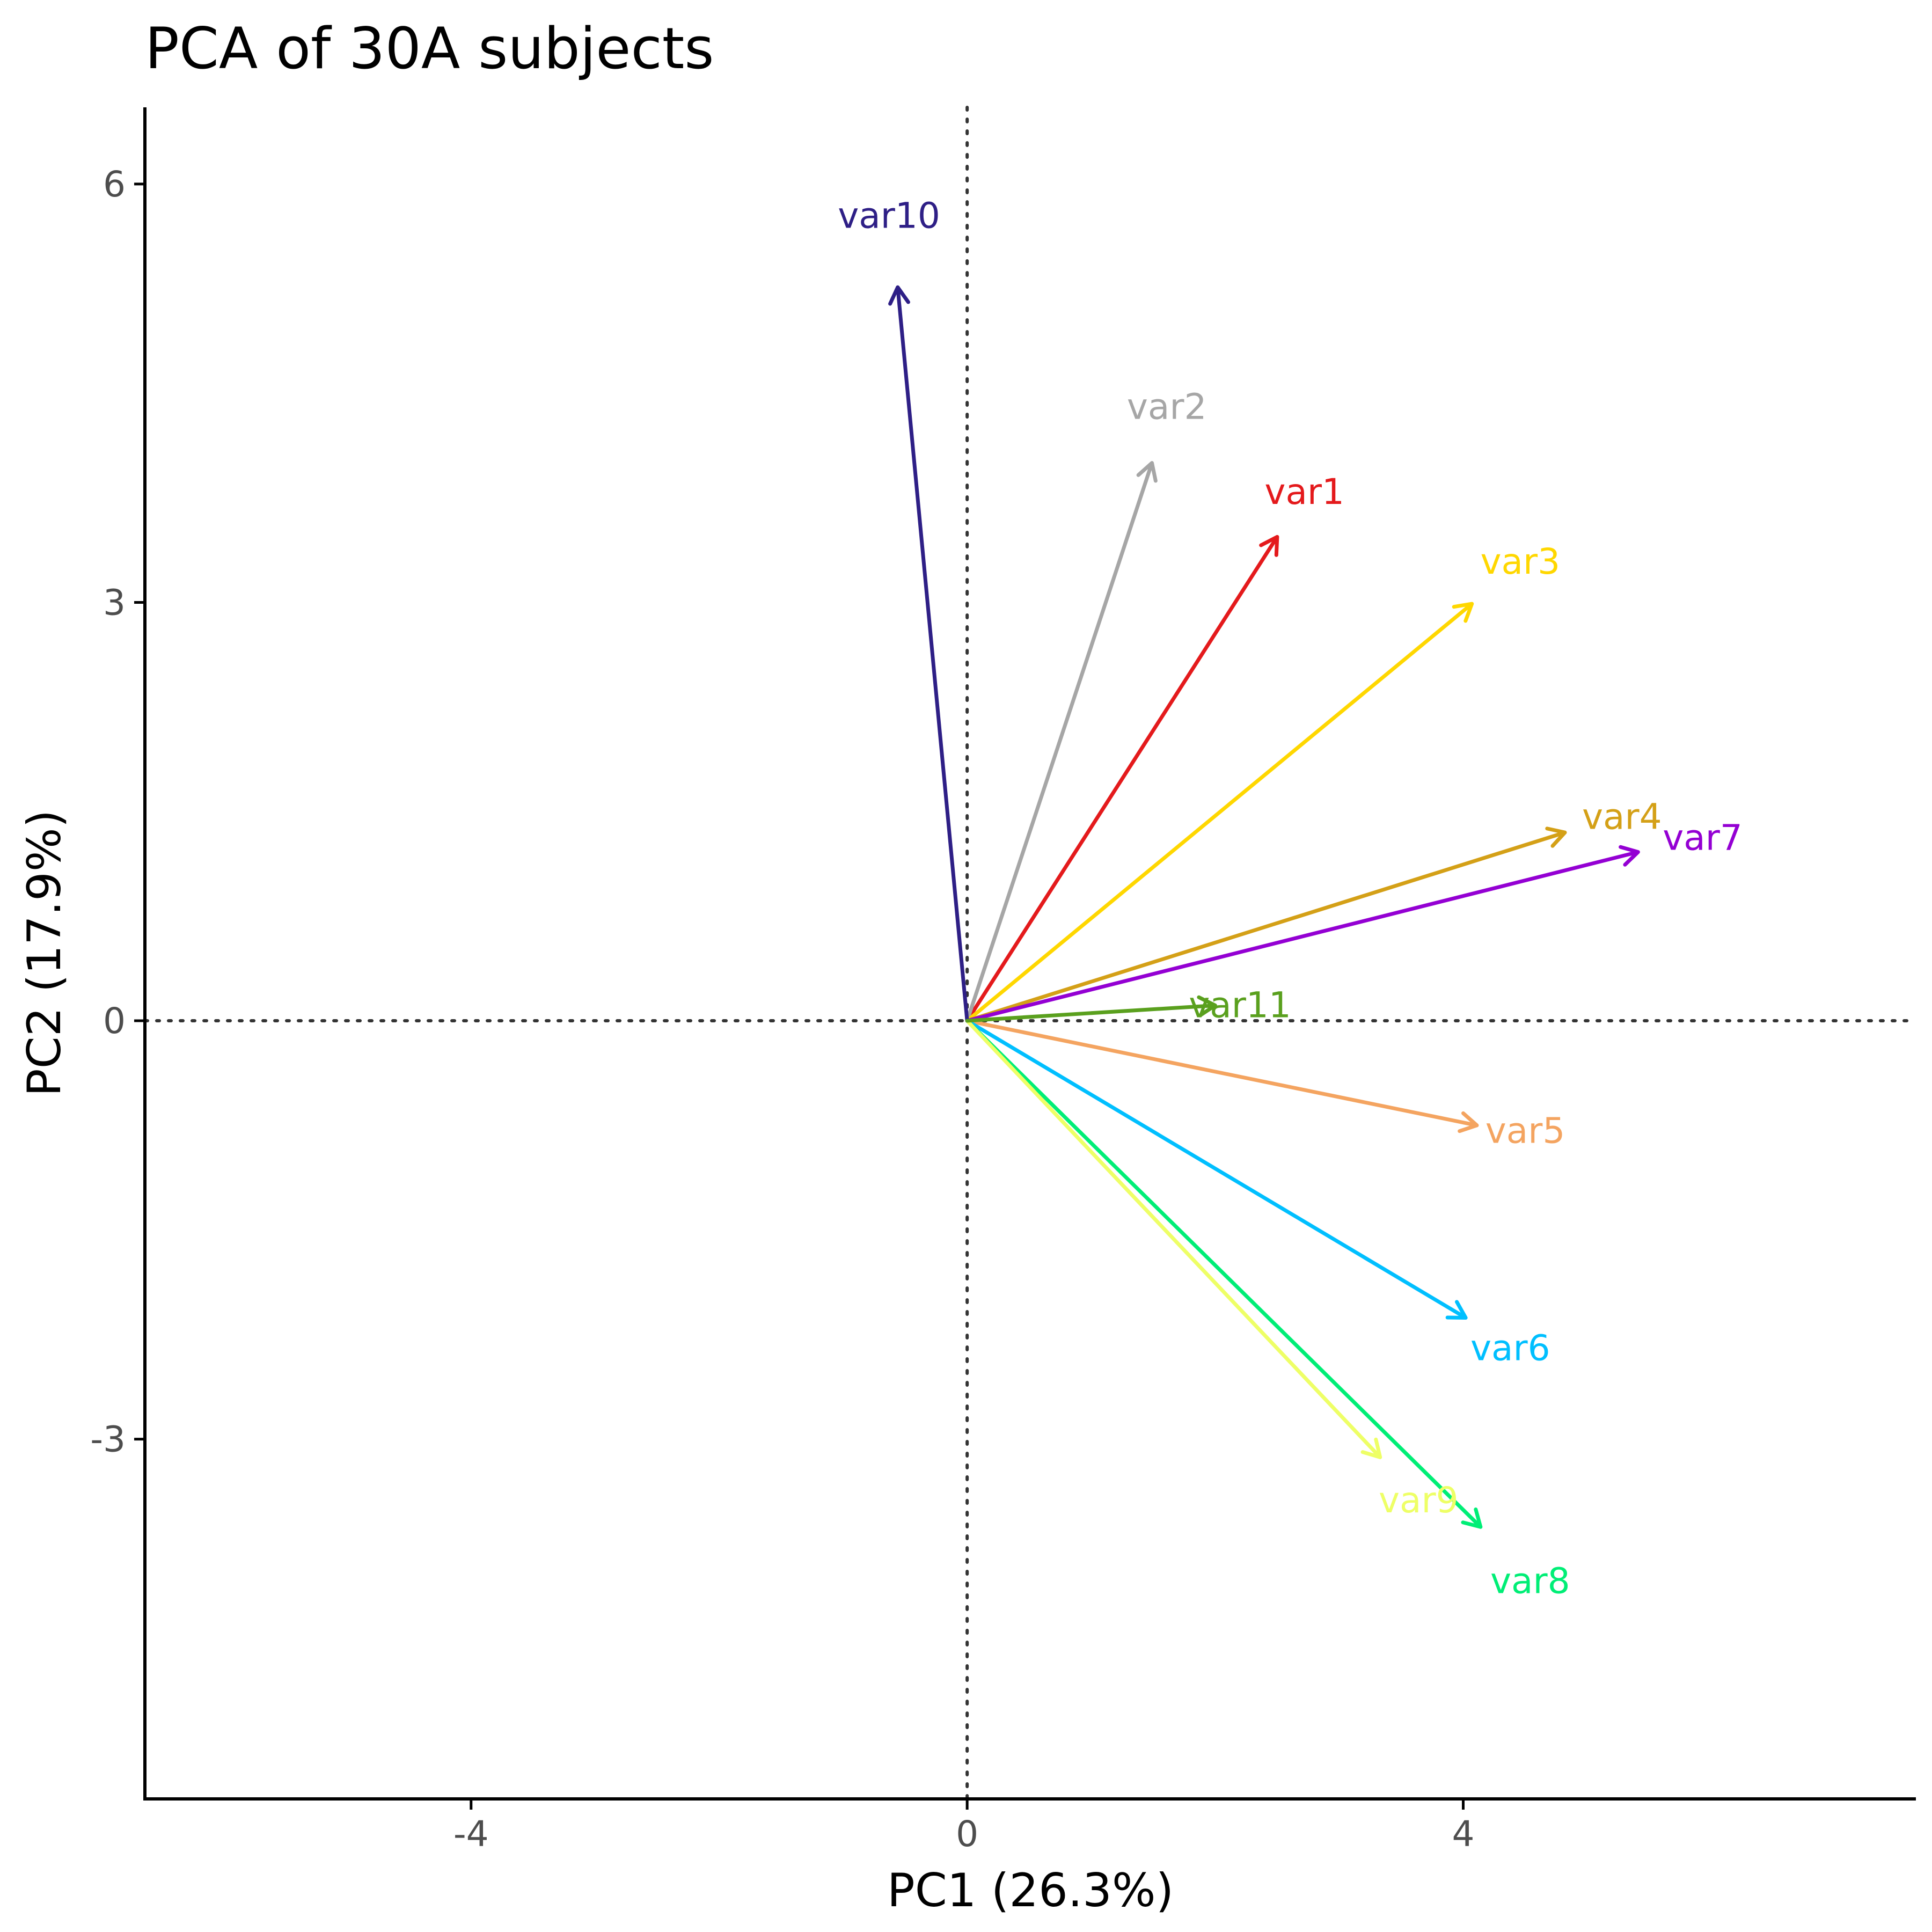 The image size is (1932, 1932). I want to click on vector-var7, so click(1302, 934).